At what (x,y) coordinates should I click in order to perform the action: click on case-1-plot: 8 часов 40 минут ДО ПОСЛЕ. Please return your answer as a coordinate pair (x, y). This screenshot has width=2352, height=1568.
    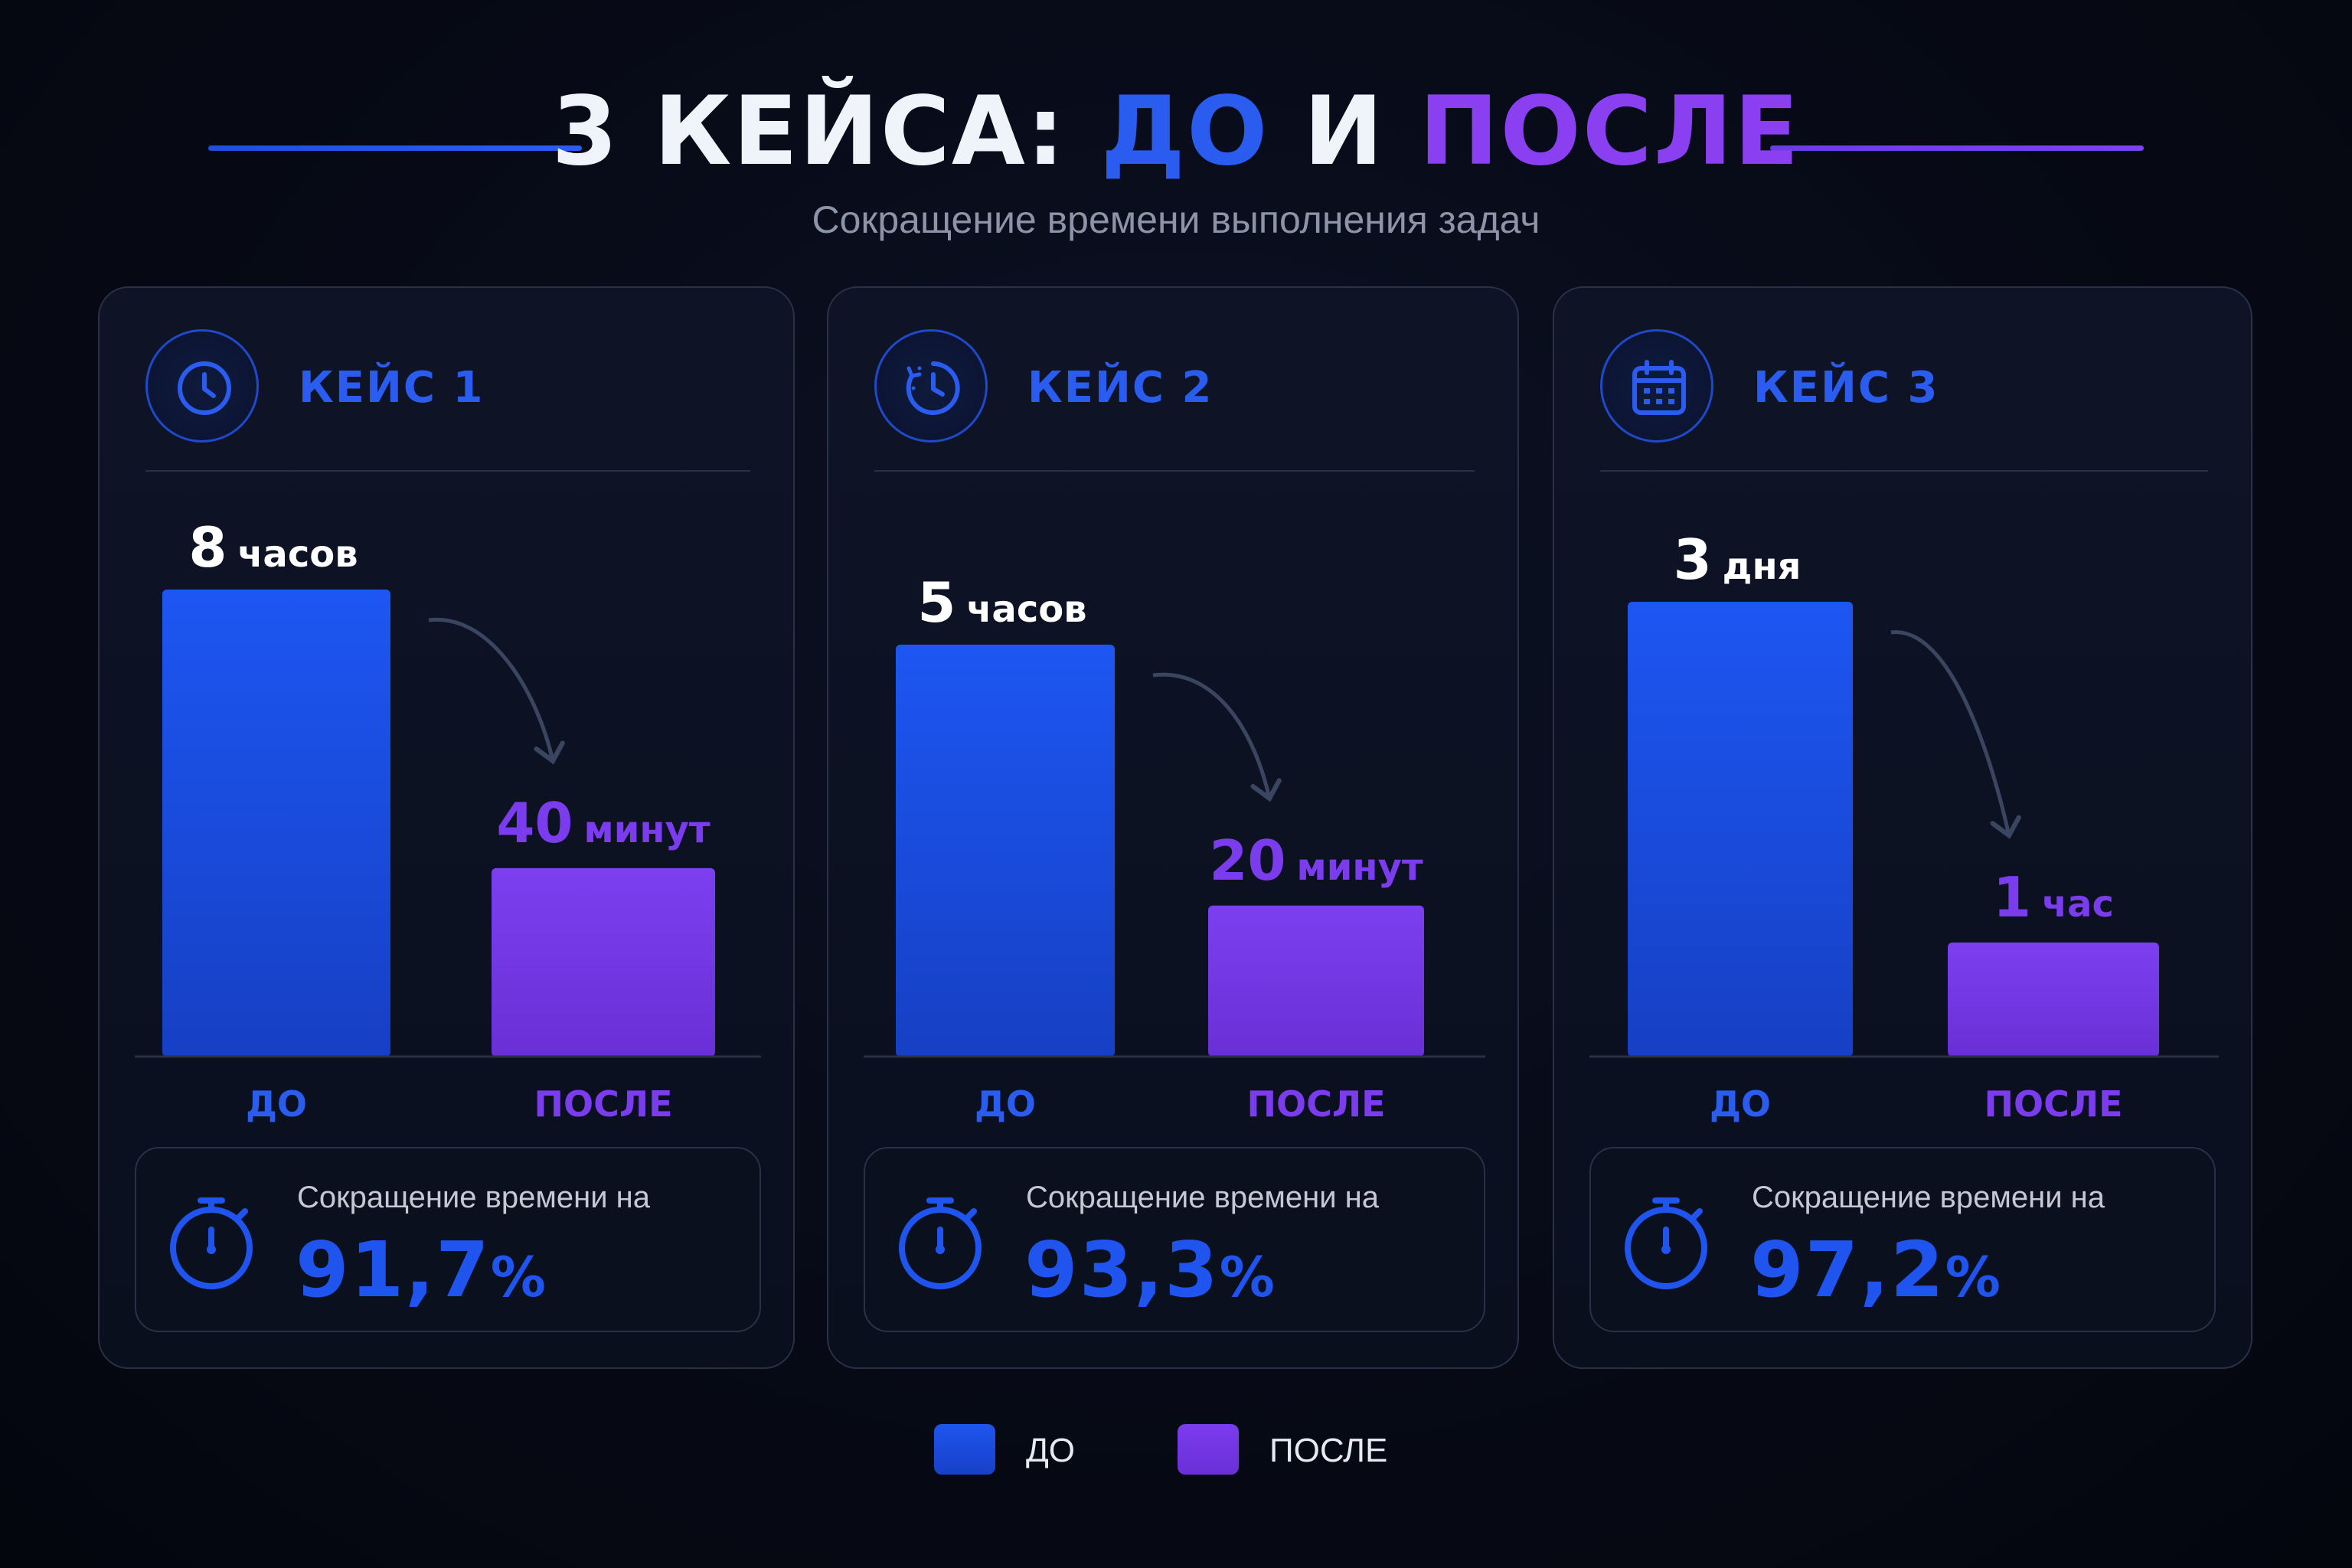
    Looking at the image, I should click on (448, 820).